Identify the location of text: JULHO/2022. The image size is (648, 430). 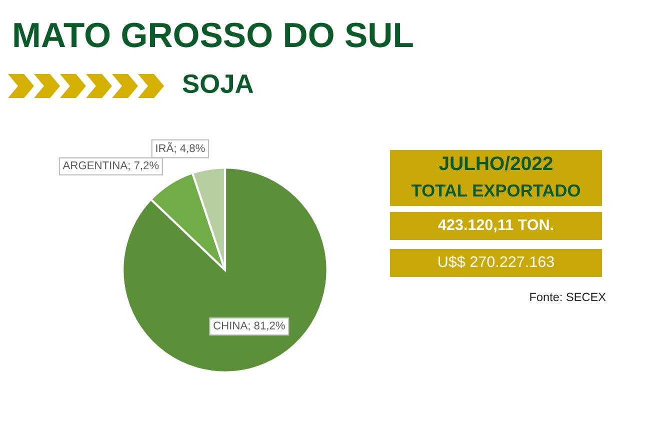
(496, 163).